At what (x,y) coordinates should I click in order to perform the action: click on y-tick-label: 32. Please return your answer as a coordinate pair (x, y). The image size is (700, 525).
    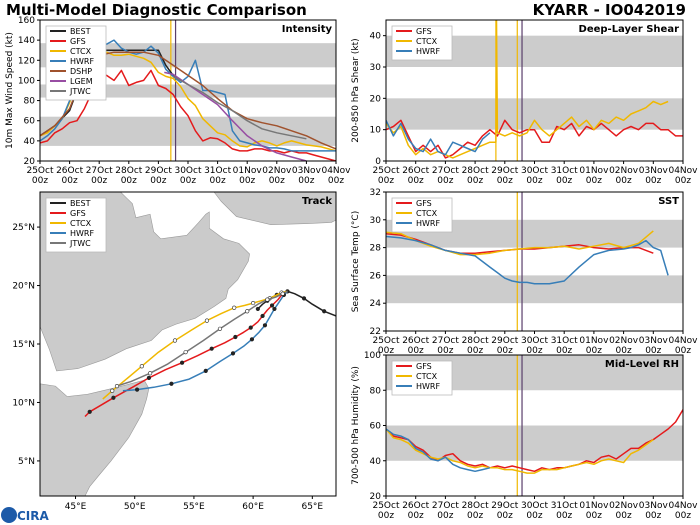
    Looking at the image, I should click on (375, 193).